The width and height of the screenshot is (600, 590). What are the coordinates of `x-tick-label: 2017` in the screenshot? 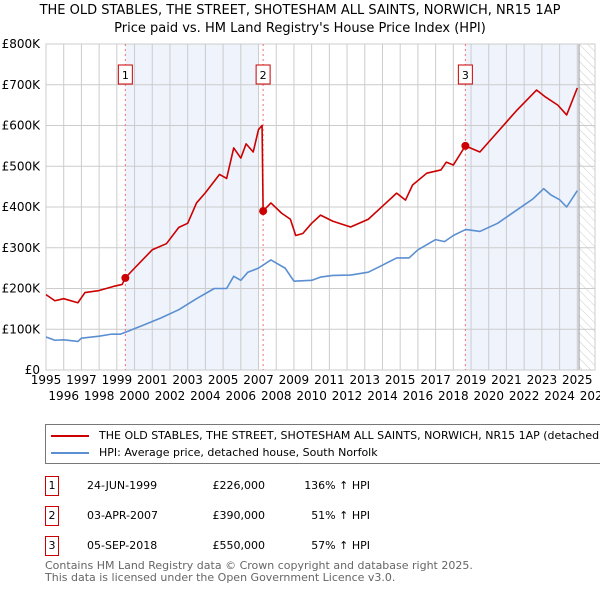 It's located at (435, 380).